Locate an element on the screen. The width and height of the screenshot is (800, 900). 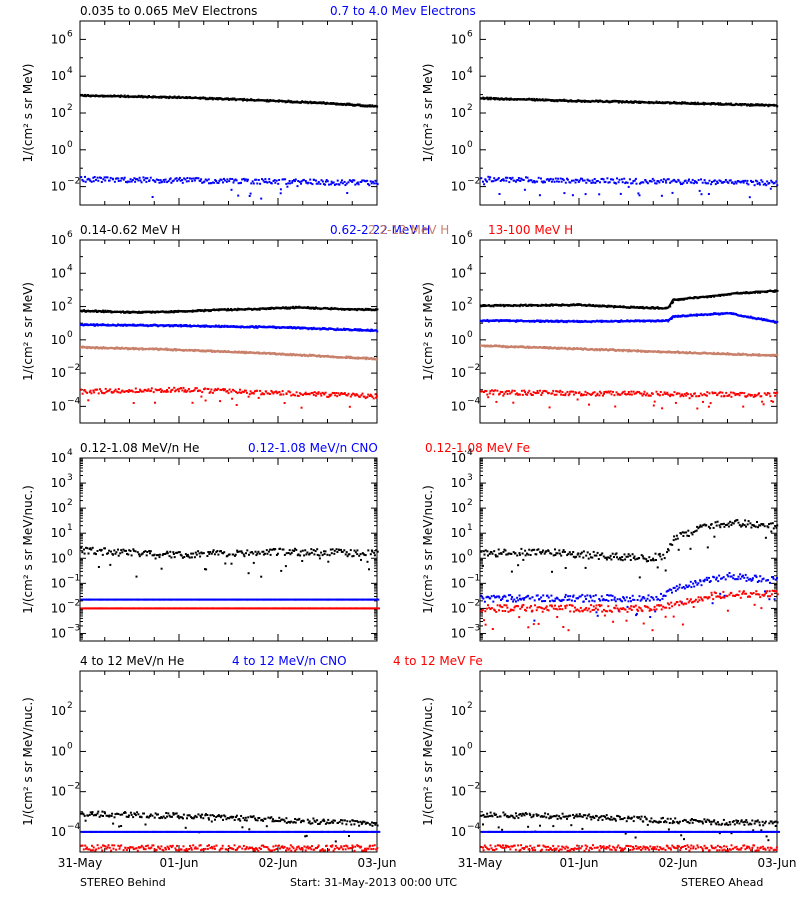
y-tick-exponent: 2 is located at coordinates (70, 503).